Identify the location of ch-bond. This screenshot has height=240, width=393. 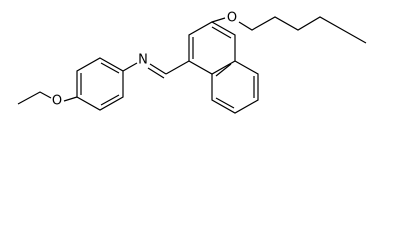
(177, 67).